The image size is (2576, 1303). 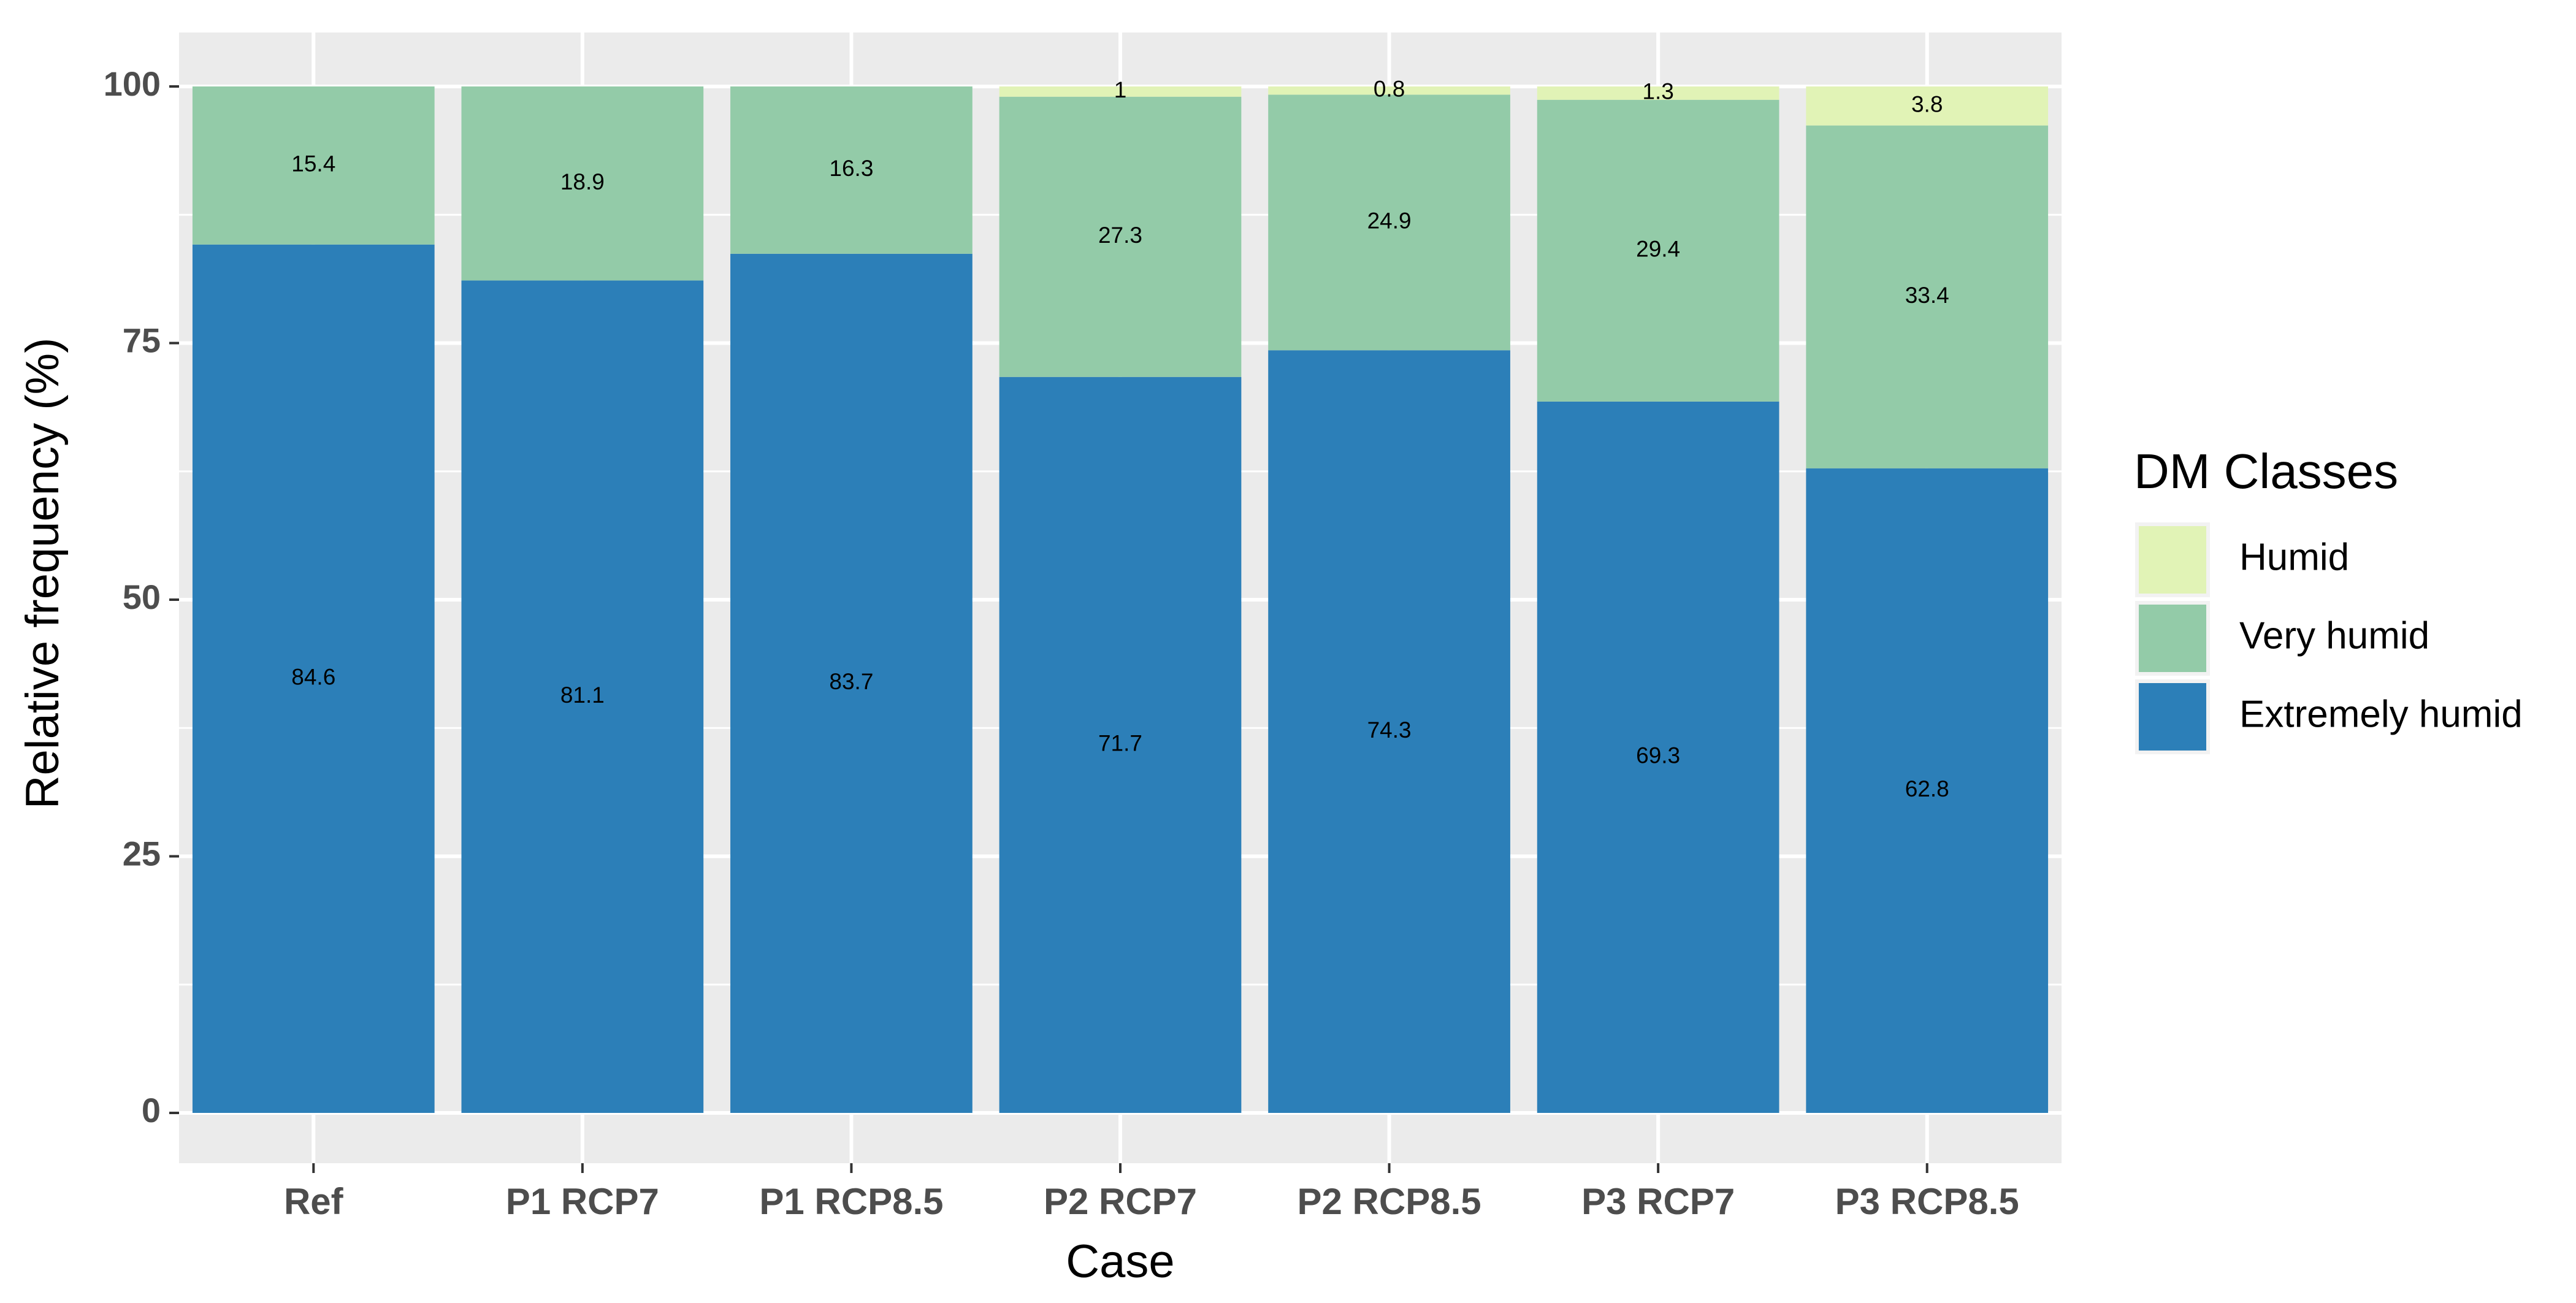 What do you see at coordinates (132, 83) in the screenshot?
I see `y-tick-label: 100` at bounding box center [132, 83].